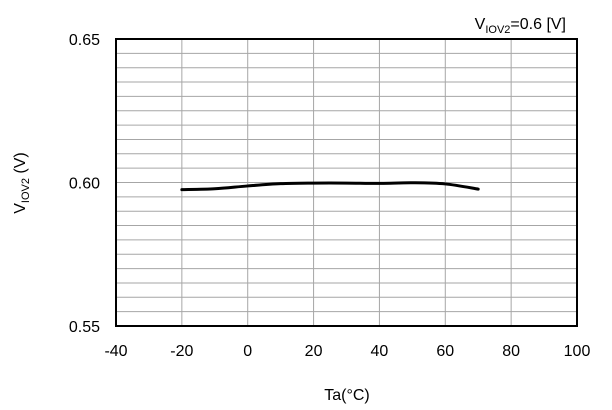 This screenshot has width=612, height=410. I want to click on condition-label: VIOV2=0.6 [V], so click(520, 26).